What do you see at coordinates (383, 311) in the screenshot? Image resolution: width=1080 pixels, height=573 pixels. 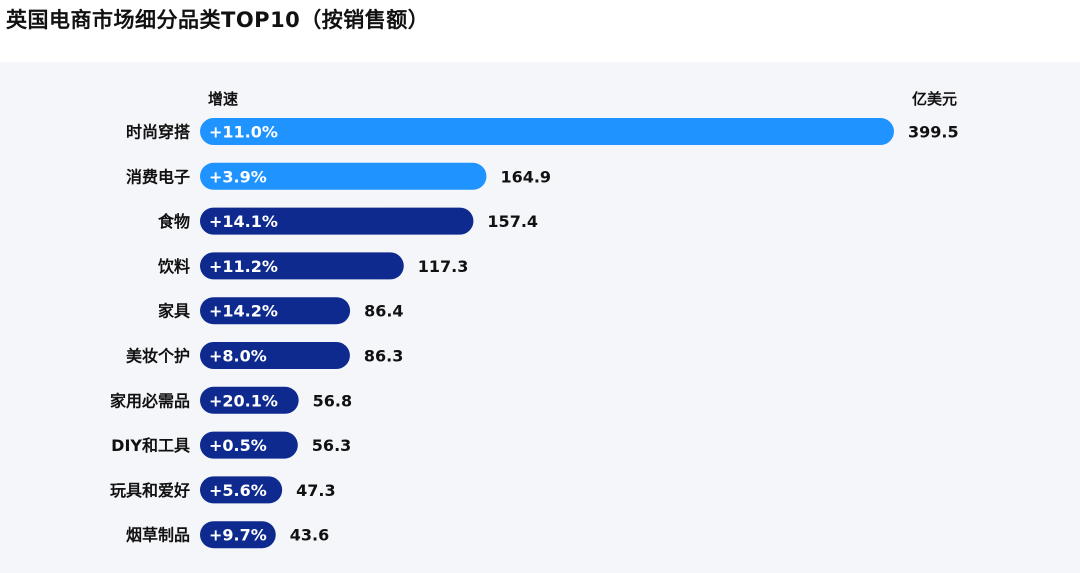 I see `value-label: 86.4` at bounding box center [383, 311].